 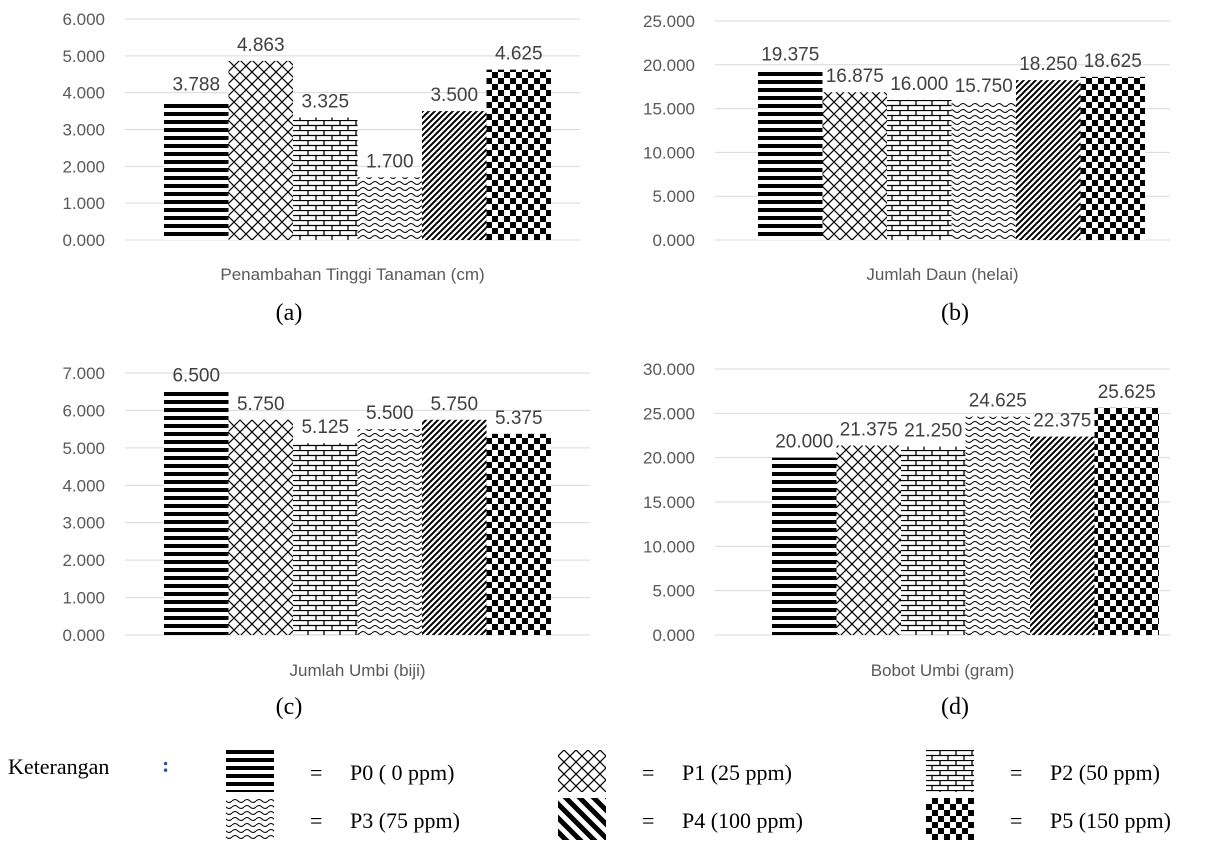 What do you see at coordinates (402, 772) in the screenshot?
I see `legend-label: P0 ( 0 ppm)` at bounding box center [402, 772].